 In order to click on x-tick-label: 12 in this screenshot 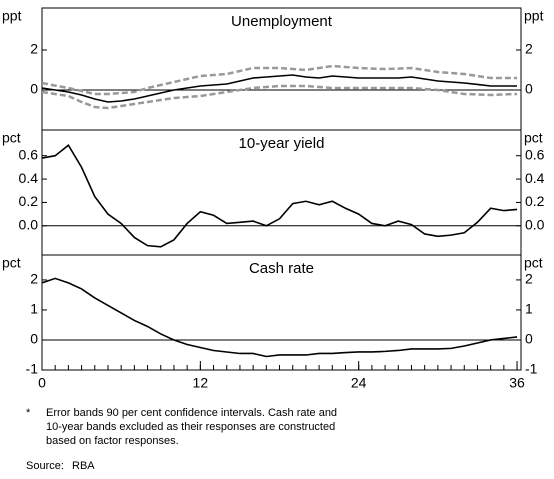, I will do `click(201, 383)`.